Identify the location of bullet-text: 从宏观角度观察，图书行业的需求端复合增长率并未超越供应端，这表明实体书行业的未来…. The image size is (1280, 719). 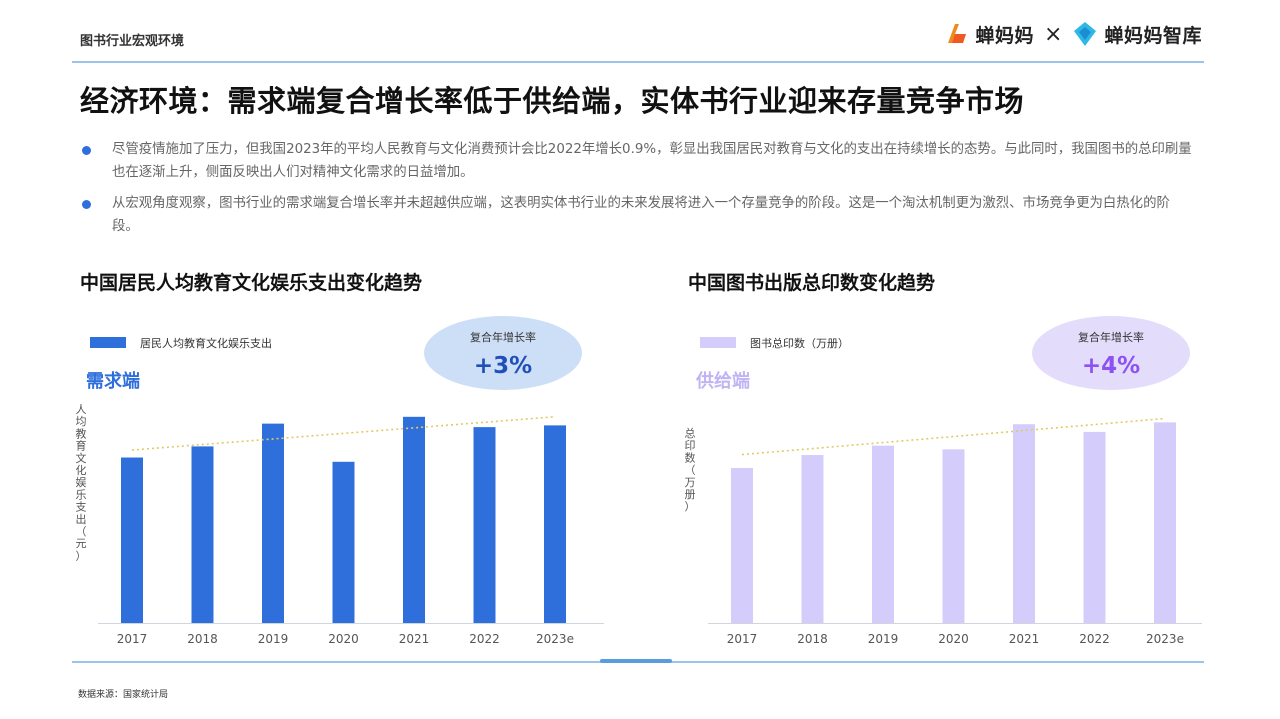
(641, 215).